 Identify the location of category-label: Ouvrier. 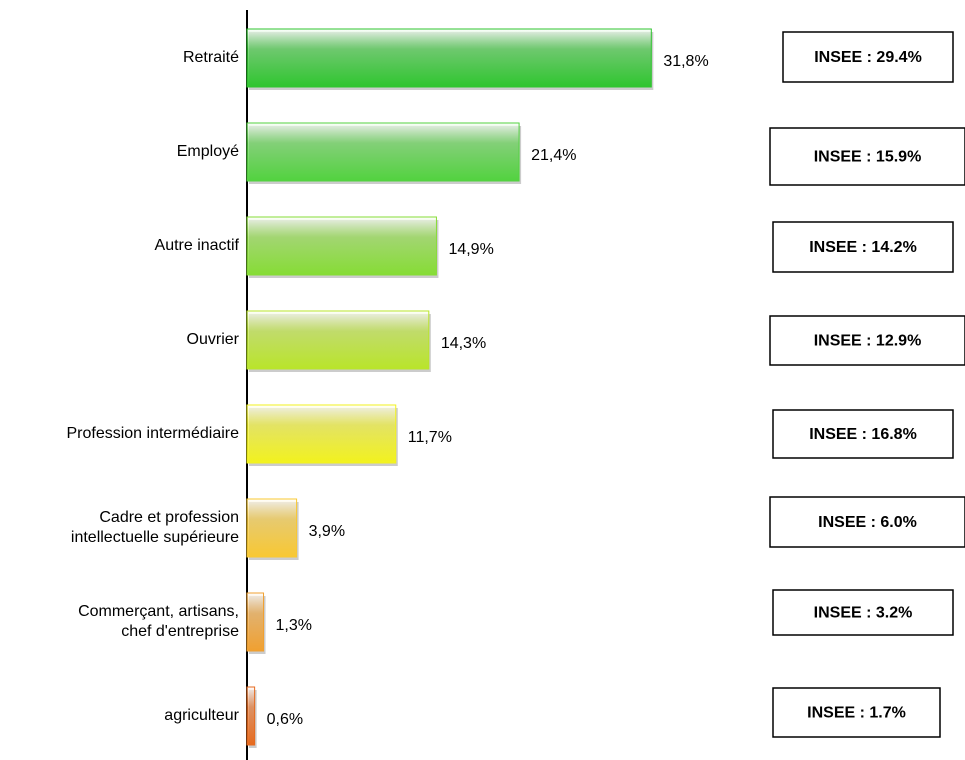
(213, 339).